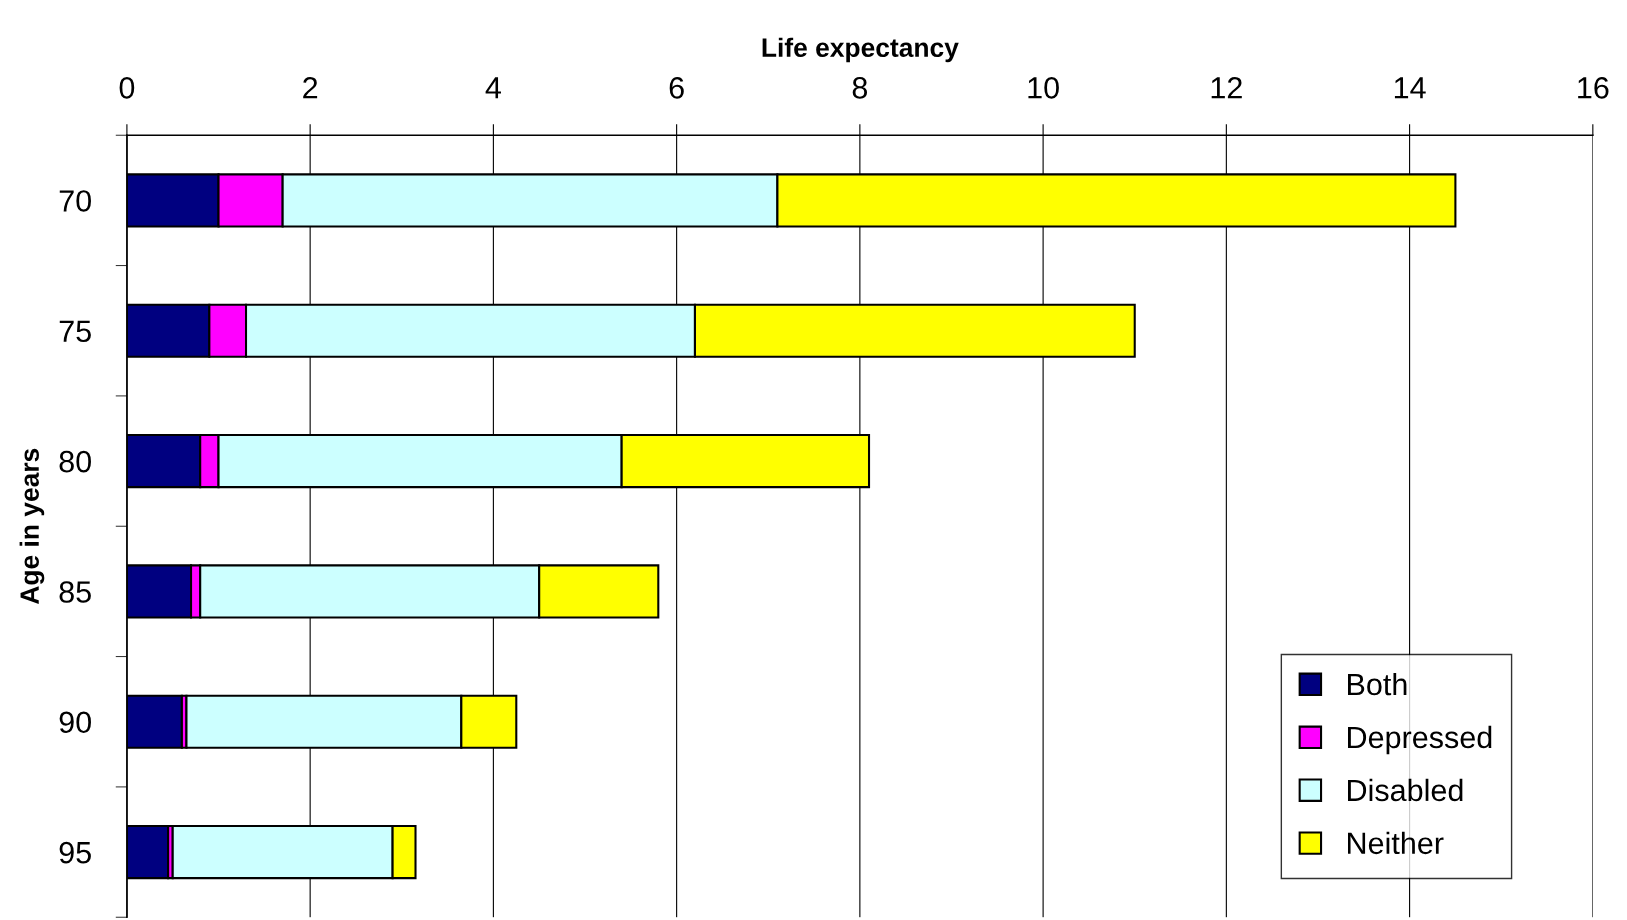 The width and height of the screenshot is (1627, 920). I want to click on y-tick-label: 90, so click(75, 722).